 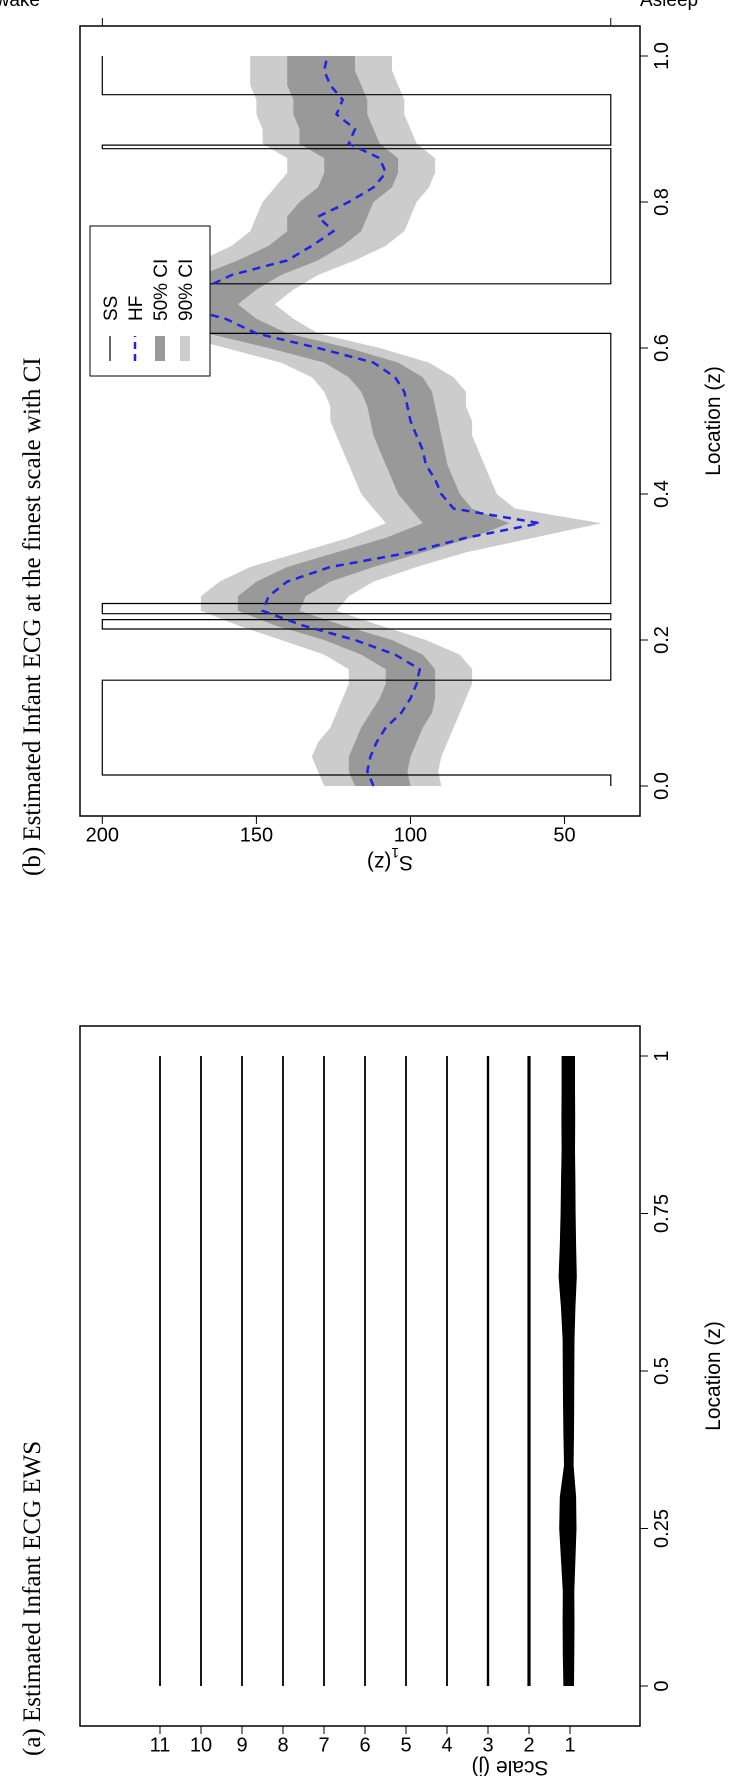 What do you see at coordinates (567, 1371) in the screenshot?
I see `scale-1-power-band` at bounding box center [567, 1371].